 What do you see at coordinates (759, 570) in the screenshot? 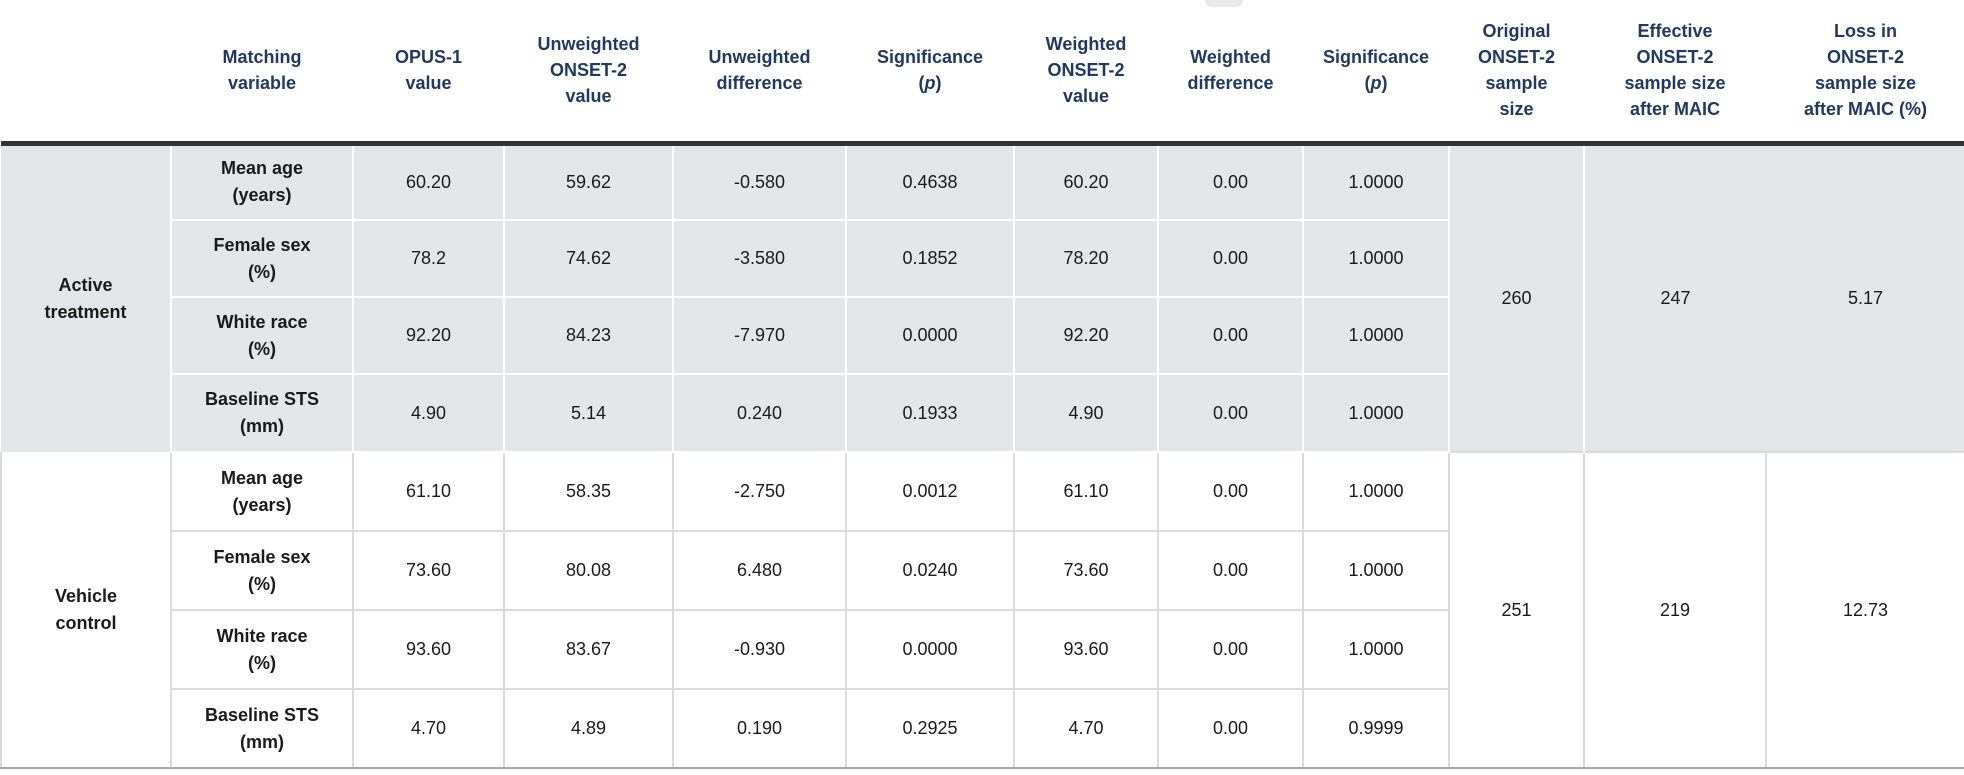
I see `value-cell-unw_diff: 6.480` at bounding box center [759, 570].